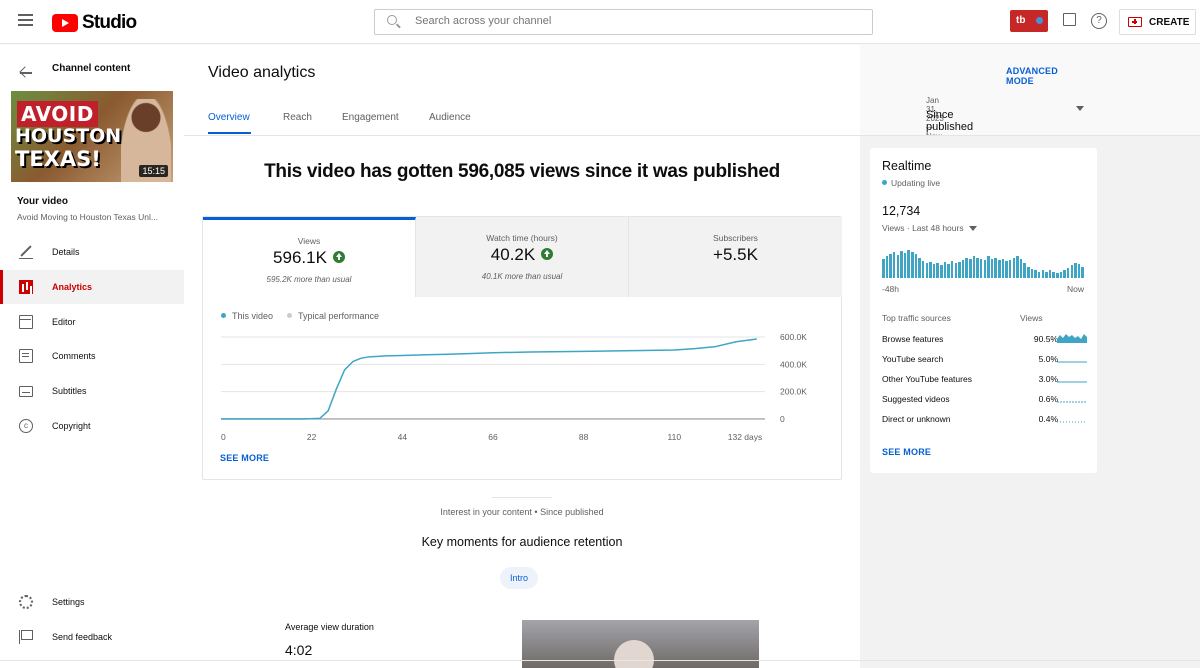  What do you see at coordinates (916, 183) in the screenshot?
I see `realtime-status-label: Updating live` at bounding box center [916, 183].